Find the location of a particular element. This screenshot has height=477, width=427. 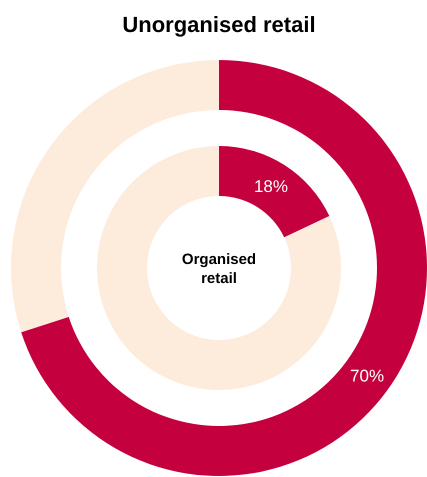

text: Organised retail is located at coordinates (219, 268).